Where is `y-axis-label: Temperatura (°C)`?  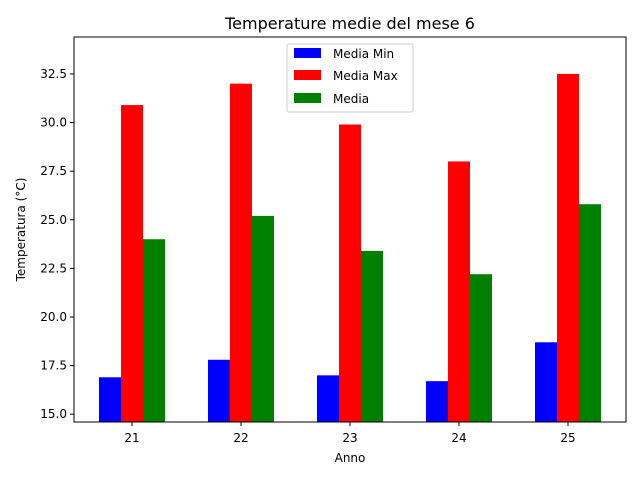 y-axis-label: Temperatura (°C) is located at coordinates (21, 230).